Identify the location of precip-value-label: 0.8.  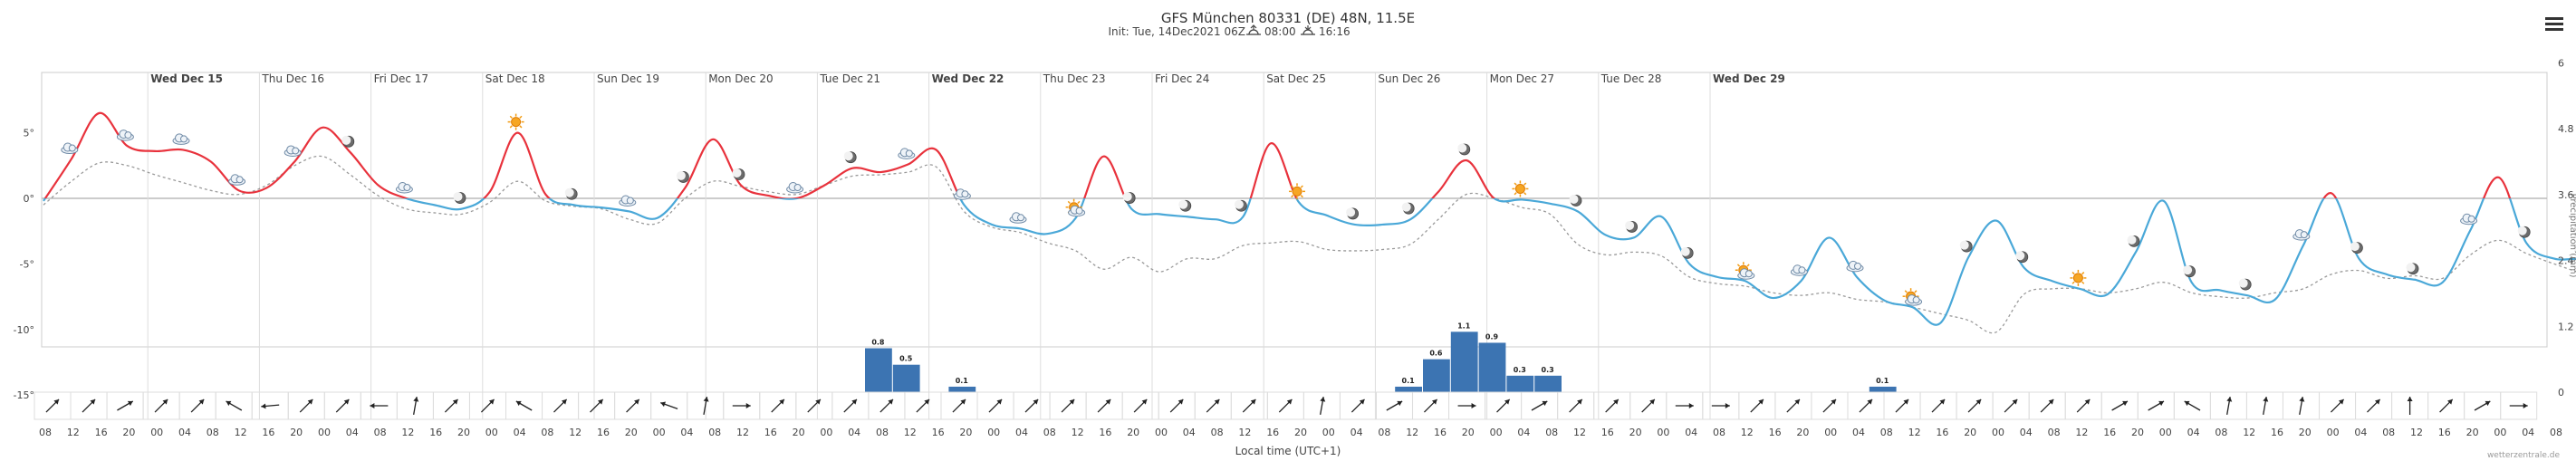
(878, 343).